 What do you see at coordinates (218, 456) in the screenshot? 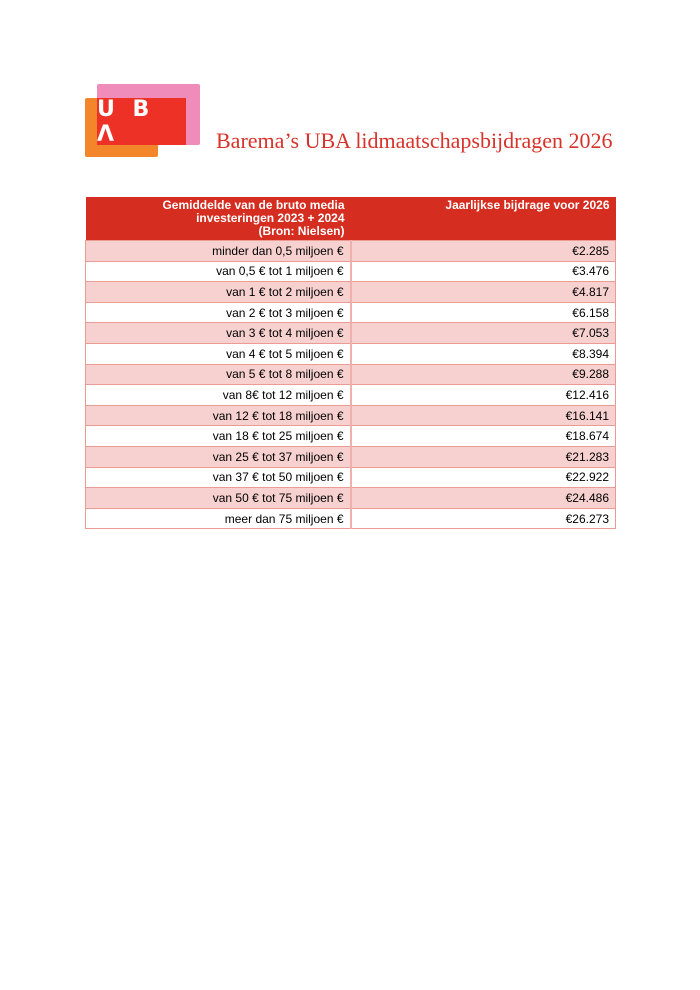
I see `investment-range-cell: van 25 € tot 37 miljoen €` at bounding box center [218, 456].